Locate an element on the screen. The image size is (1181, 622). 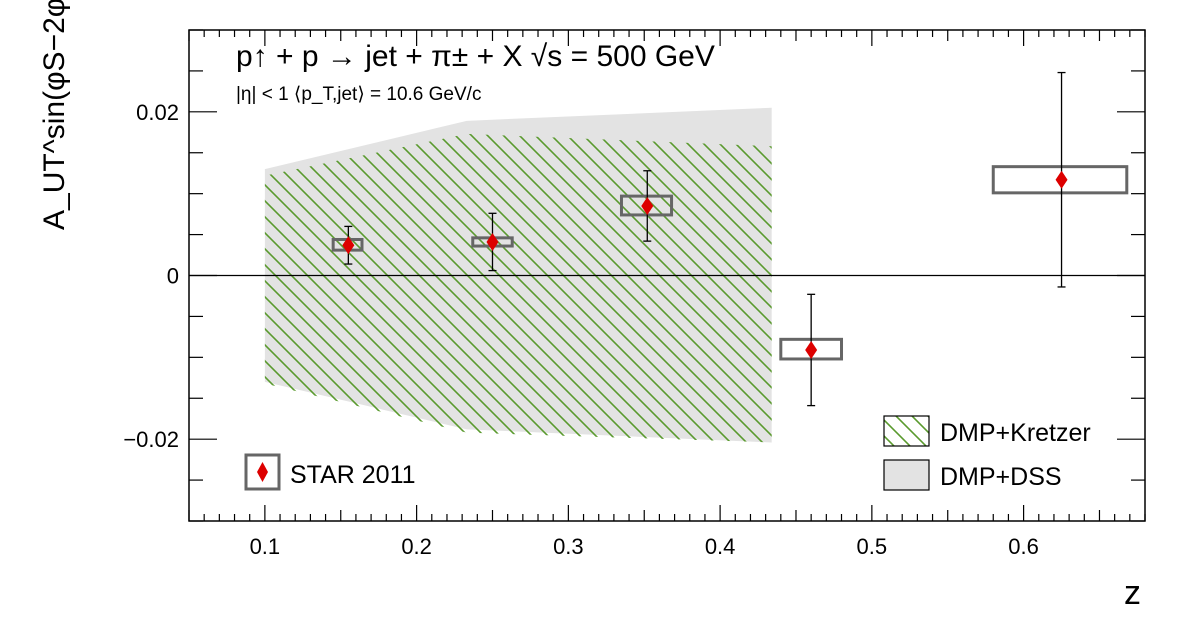
x-axis-title: z is located at coordinates (1132, 593).